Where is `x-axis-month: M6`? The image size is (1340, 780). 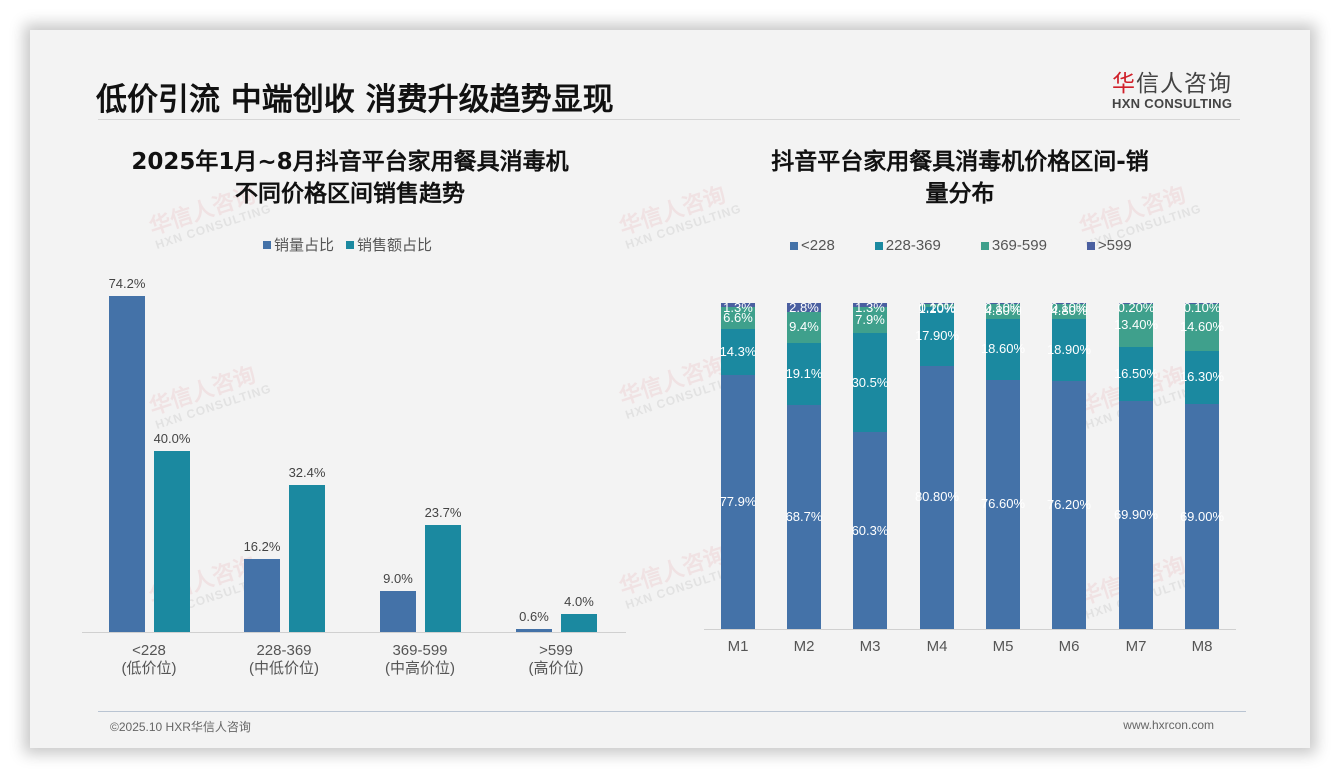
x-axis-month: M6 is located at coordinates (1069, 646).